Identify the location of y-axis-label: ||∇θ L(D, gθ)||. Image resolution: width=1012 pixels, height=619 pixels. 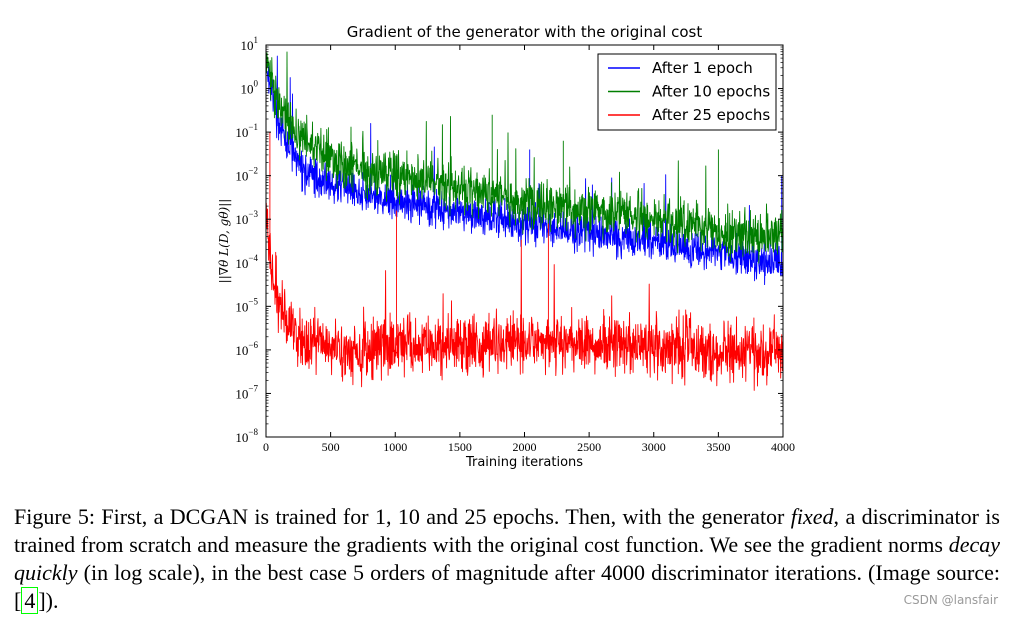
(224, 241).